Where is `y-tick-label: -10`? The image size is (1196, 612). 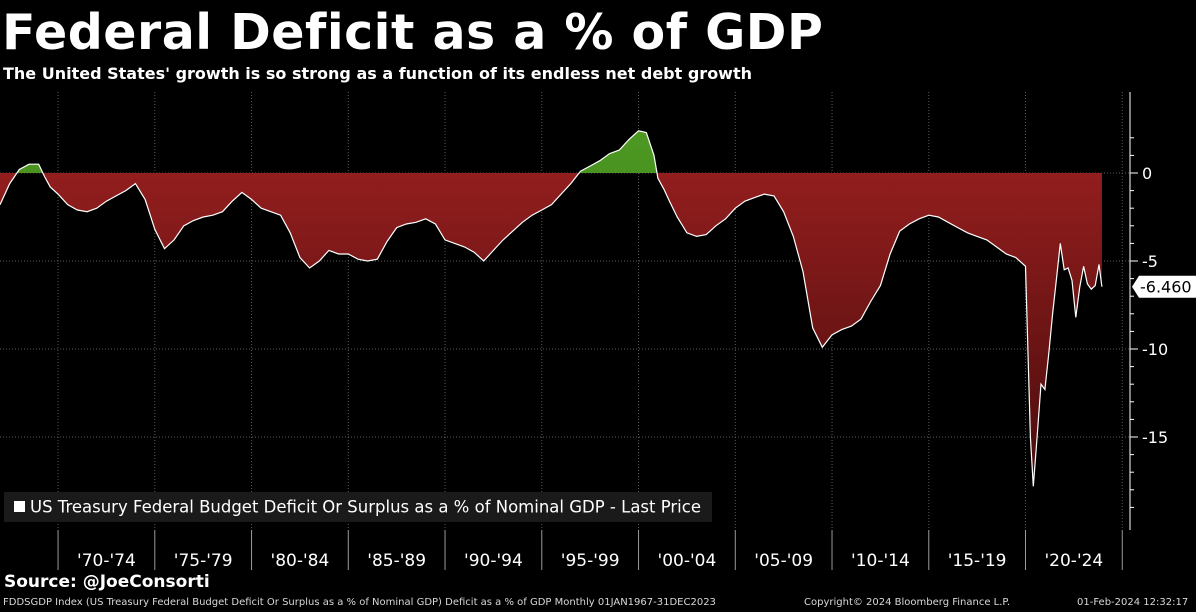 y-tick-label: -10 is located at coordinates (1155, 349).